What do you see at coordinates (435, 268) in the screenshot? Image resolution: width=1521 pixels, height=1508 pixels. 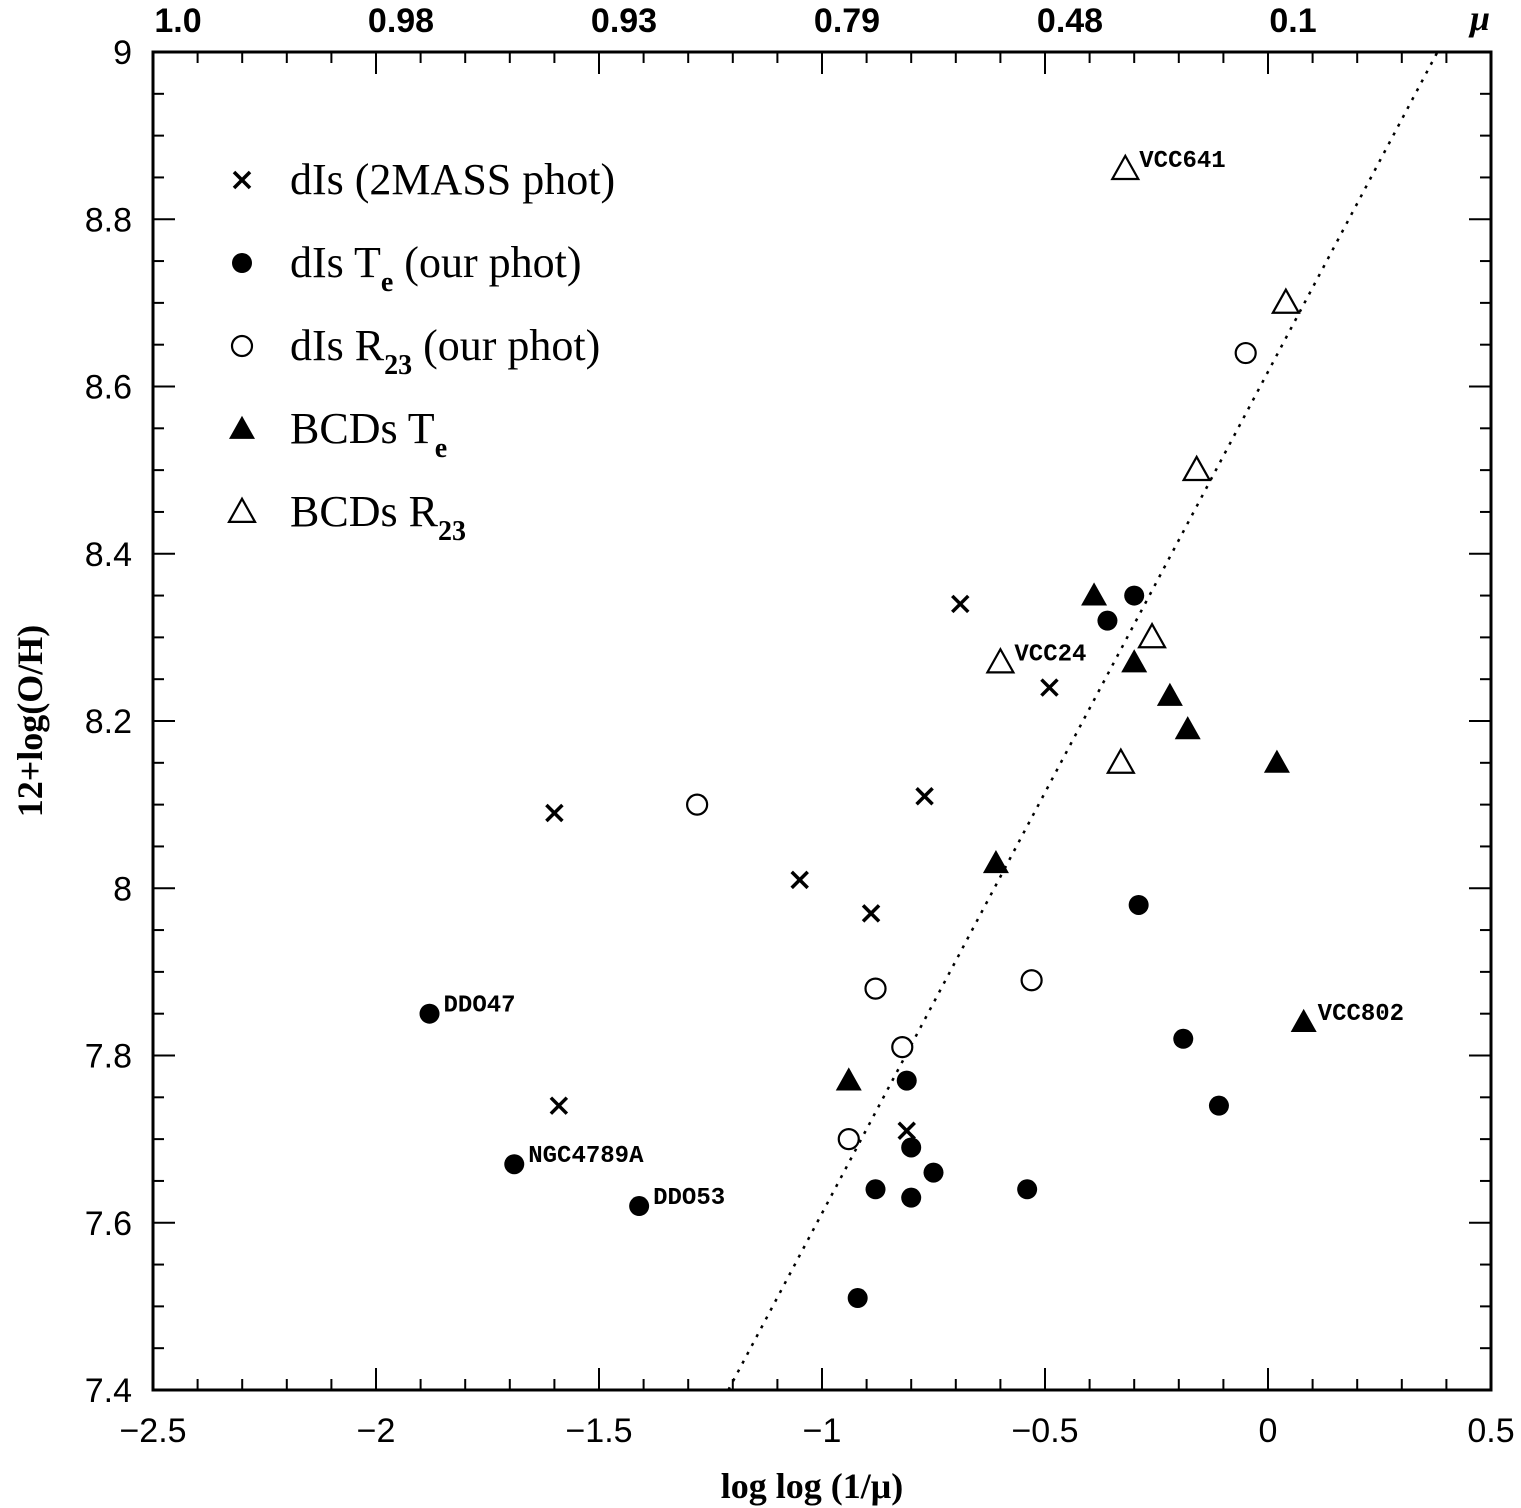 I see `legend-label: dIs Te (our phot)` at bounding box center [435, 268].